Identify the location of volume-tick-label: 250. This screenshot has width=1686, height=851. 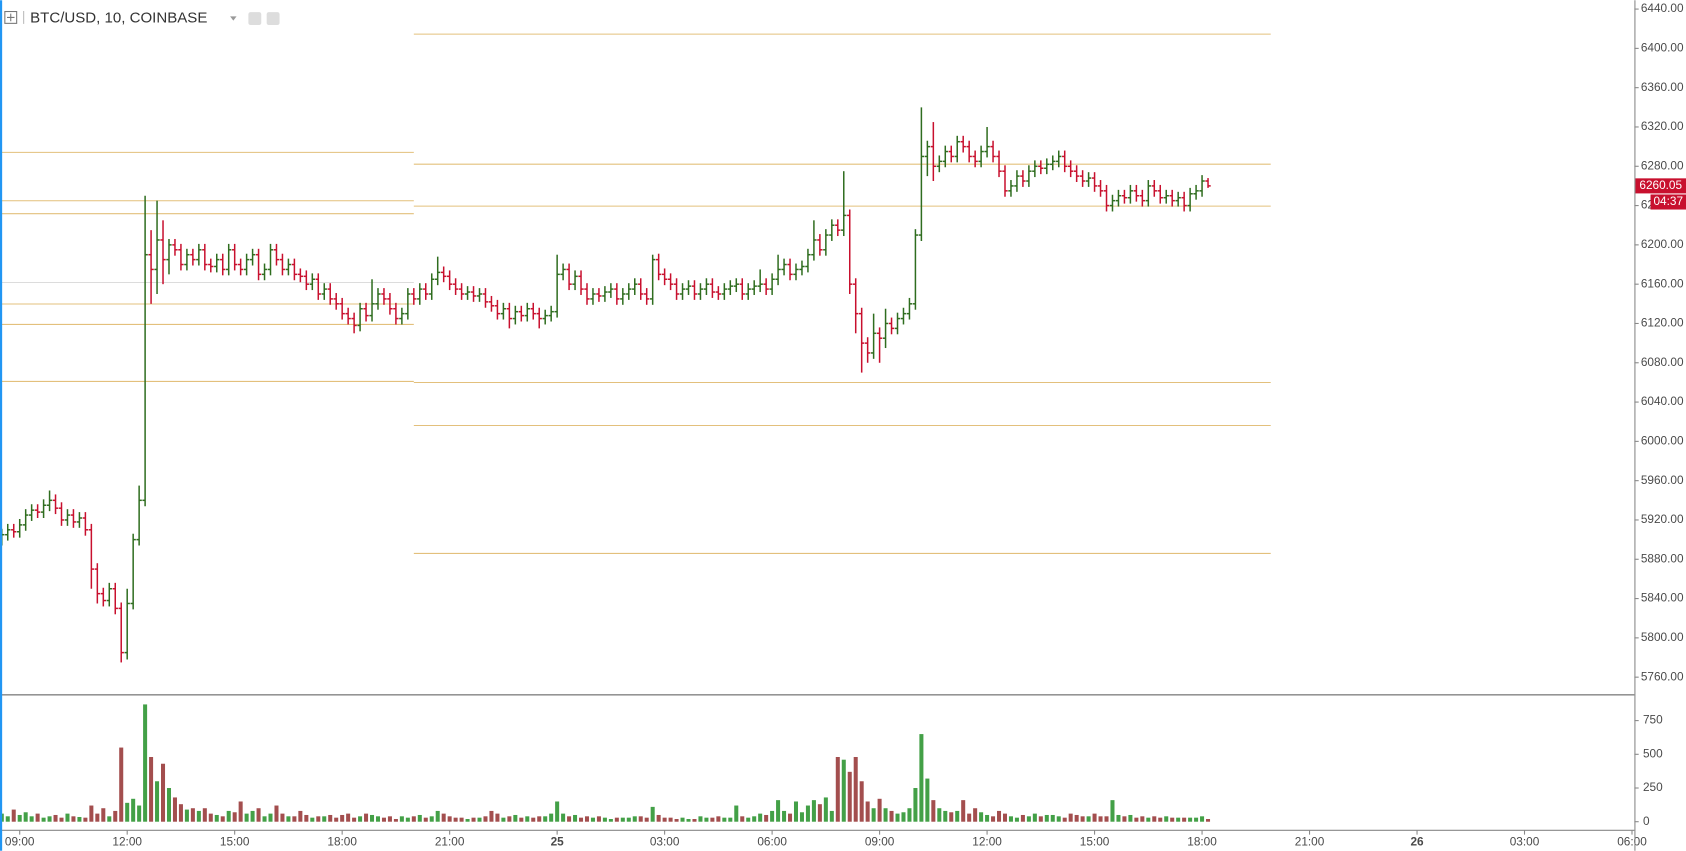
(1653, 787).